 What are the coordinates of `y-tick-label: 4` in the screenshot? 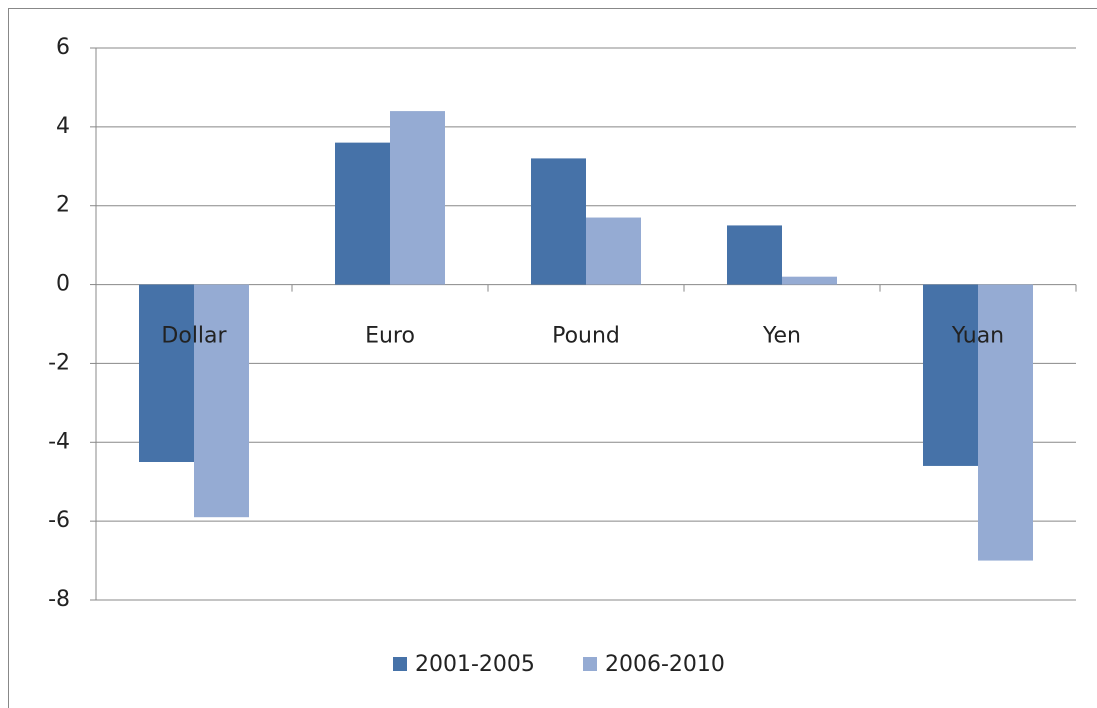 It's located at (63, 126).